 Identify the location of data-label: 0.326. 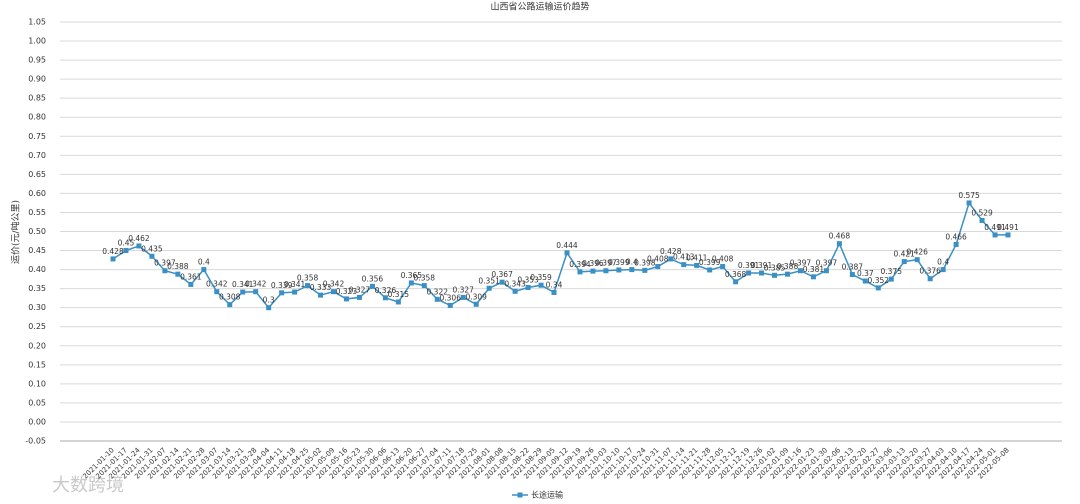
(386, 290).